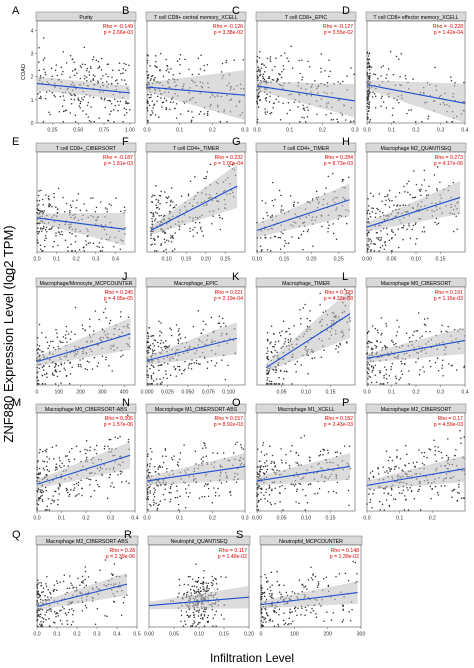  Describe the element at coordinates (194, 199) in the screenshot. I see `confidence-band` at that location.